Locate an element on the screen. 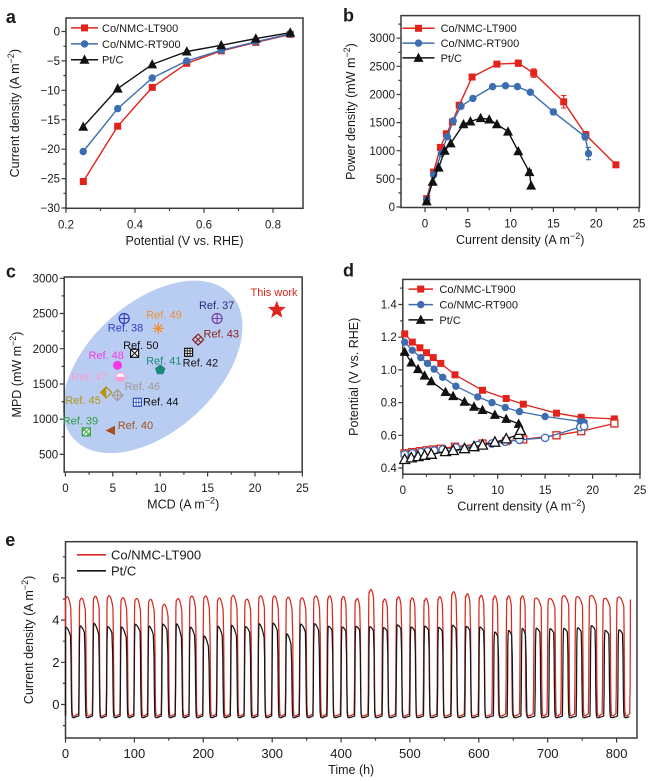 The height and width of the screenshot is (781, 650). svg-text: e is located at coordinates (10, 540).